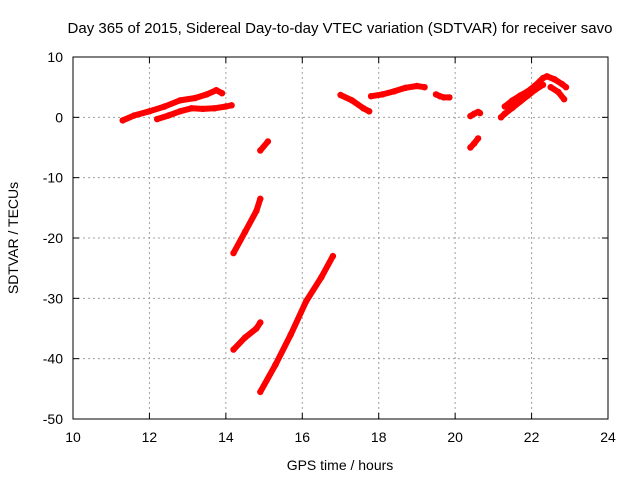 The height and width of the screenshot is (480, 640). Describe the element at coordinates (532, 437) in the screenshot. I see `x-tick-label: 22` at that location.